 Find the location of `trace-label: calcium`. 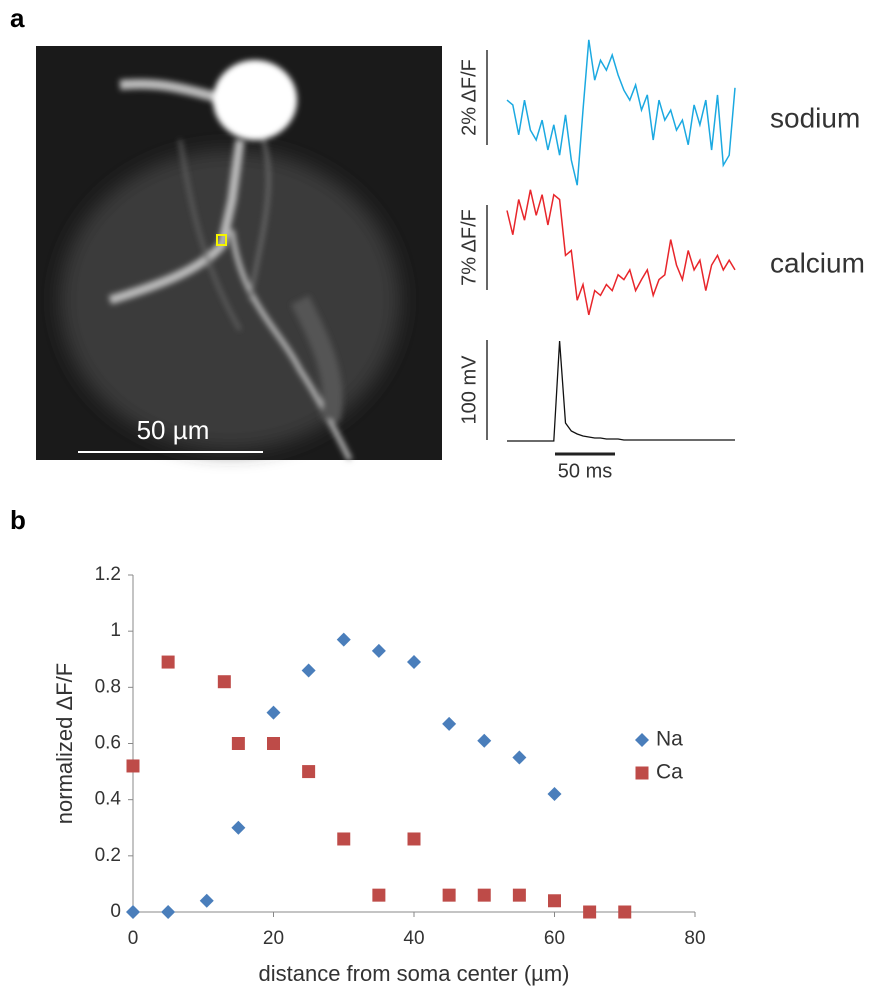

trace-label: calcium is located at coordinates (817, 262).